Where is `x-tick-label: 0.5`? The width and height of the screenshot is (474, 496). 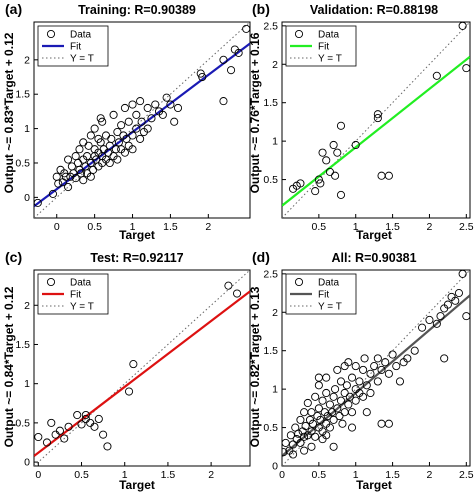 x-tick-label: 0.5 is located at coordinates (94, 227).